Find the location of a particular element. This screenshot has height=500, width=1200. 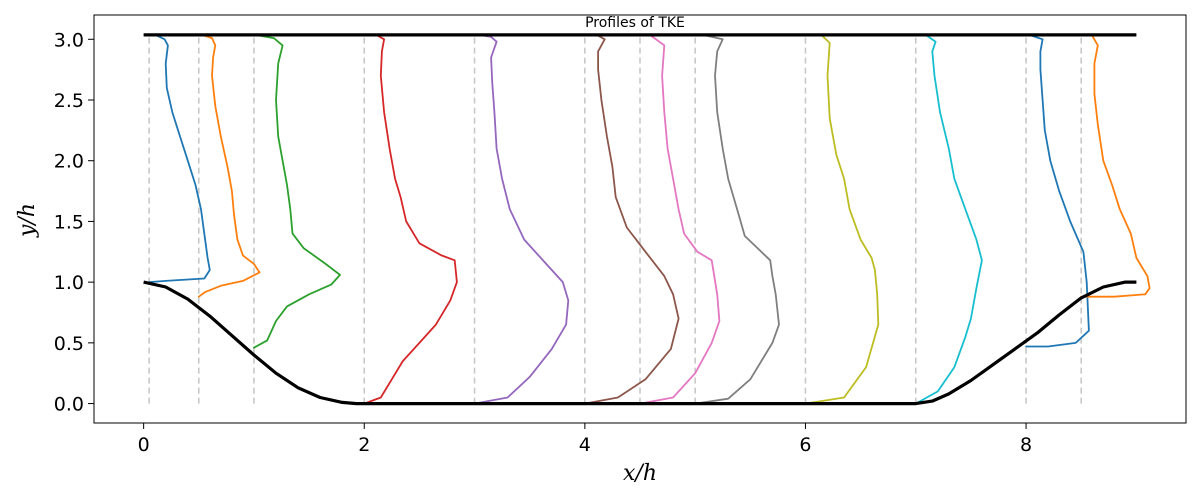

y-tick-label-3: 1.5 is located at coordinates (69, 222).